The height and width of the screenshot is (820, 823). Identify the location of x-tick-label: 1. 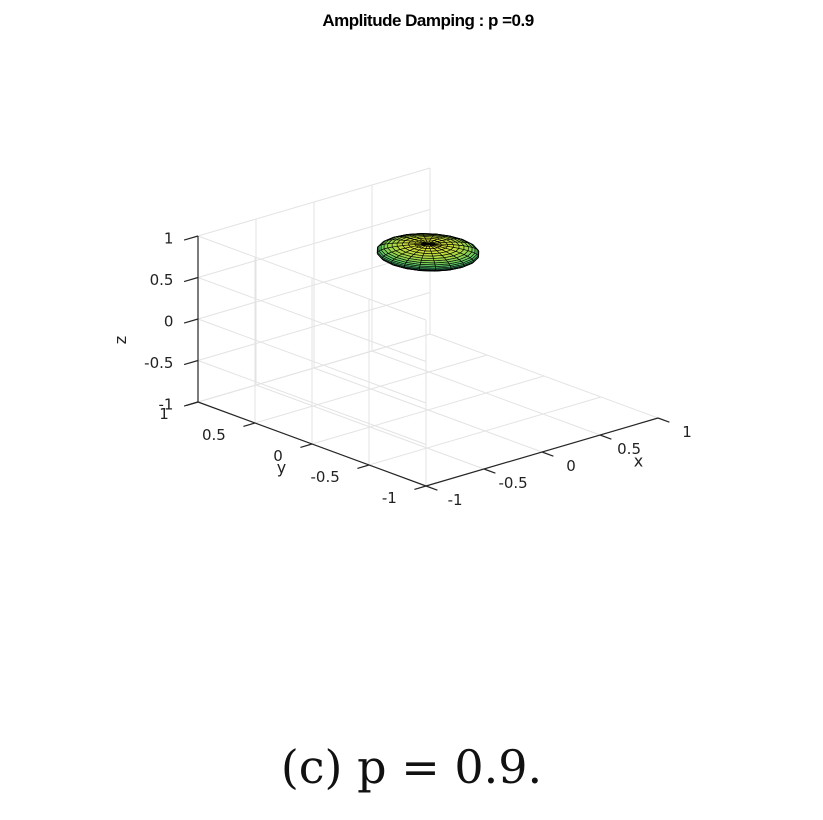
(687, 432).